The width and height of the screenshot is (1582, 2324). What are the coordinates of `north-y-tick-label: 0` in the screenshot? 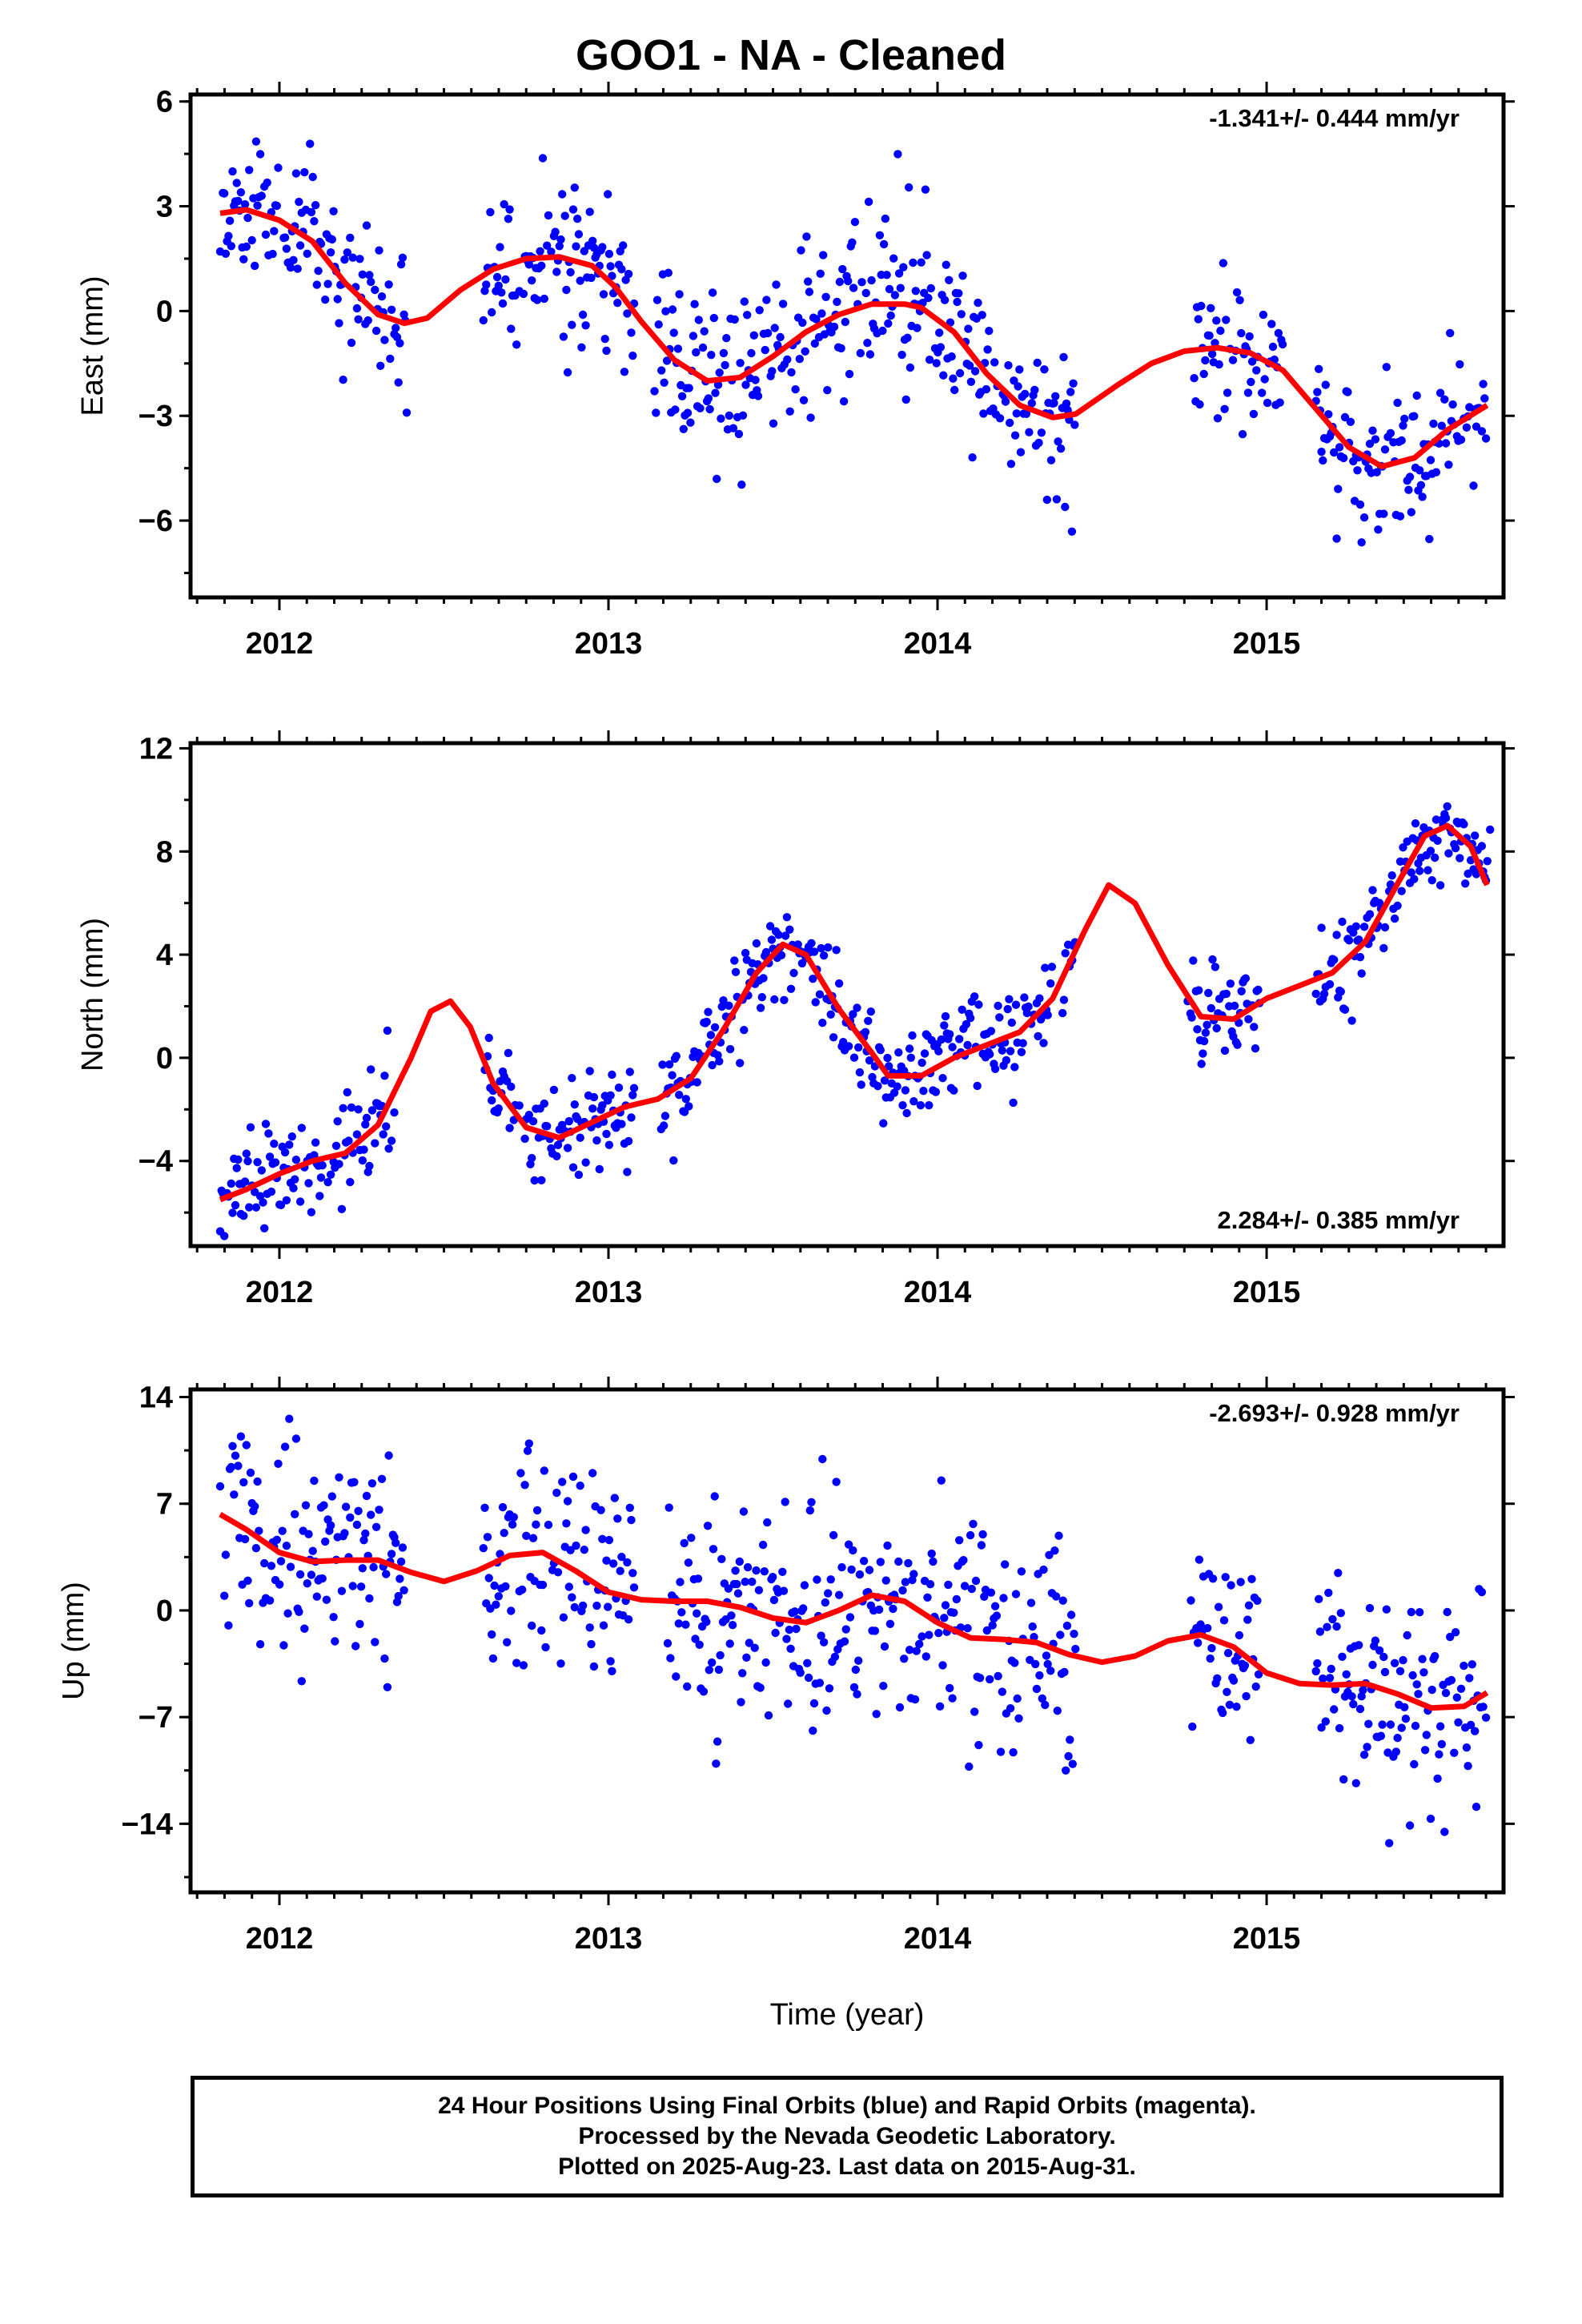 It's located at (164, 1059).